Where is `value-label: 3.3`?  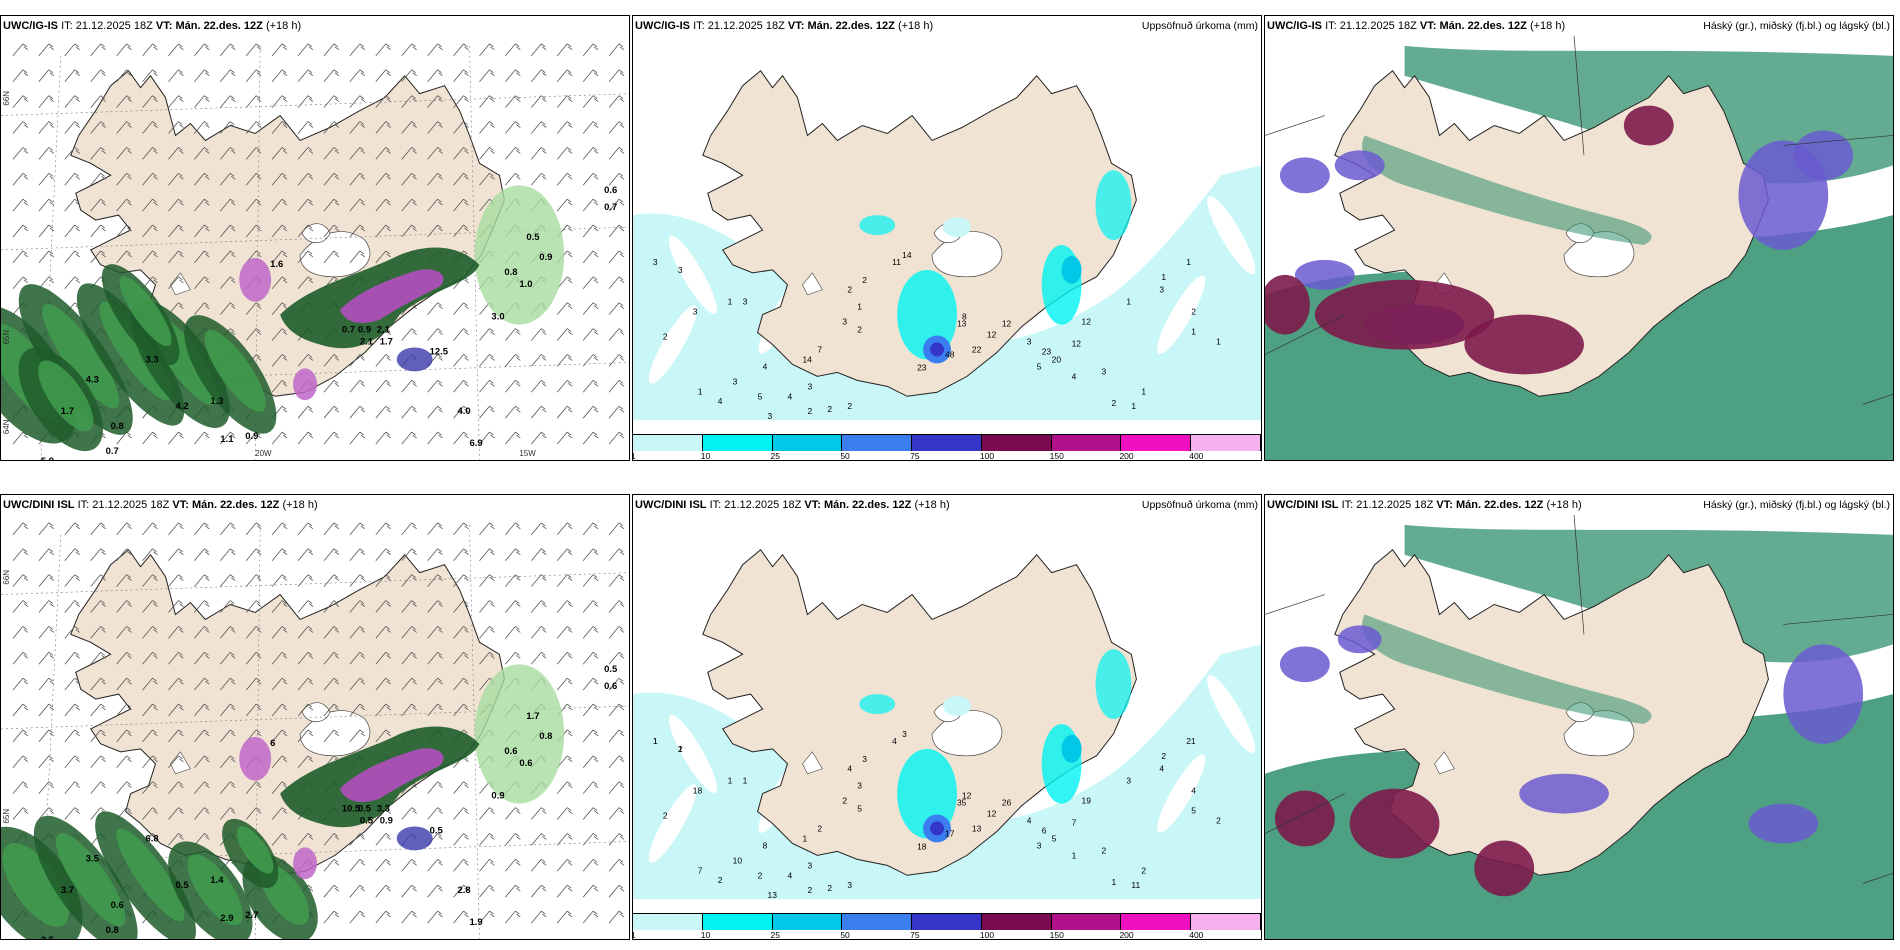 value-label: 3.3 is located at coordinates (383, 809).